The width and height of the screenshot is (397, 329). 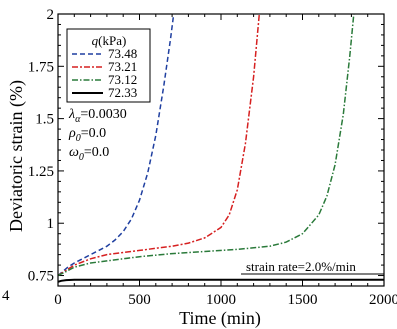 What do you see at coordinates (41, 67) in the screenshot?
I see `y-tick-label: 1.75` at bounding box center [41, 67].